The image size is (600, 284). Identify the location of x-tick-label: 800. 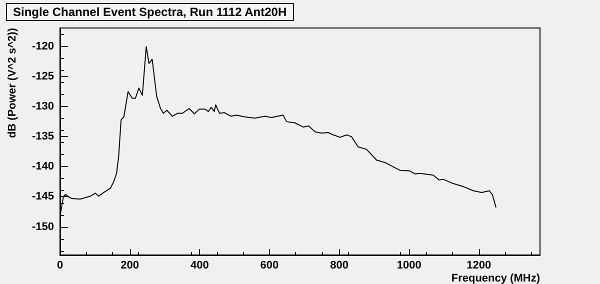
(339, 266).